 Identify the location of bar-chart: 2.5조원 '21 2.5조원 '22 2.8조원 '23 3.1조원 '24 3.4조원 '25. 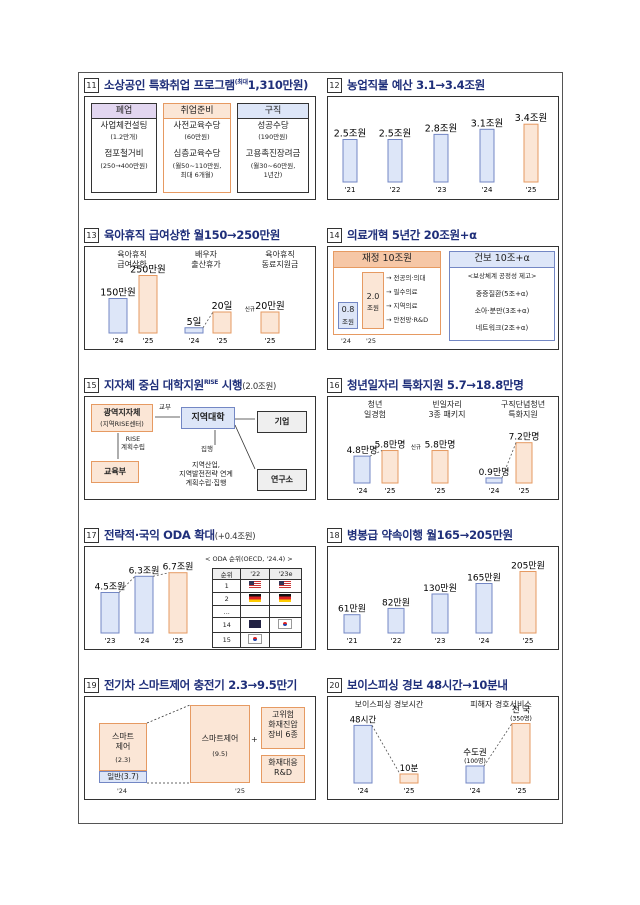
(441, 153).